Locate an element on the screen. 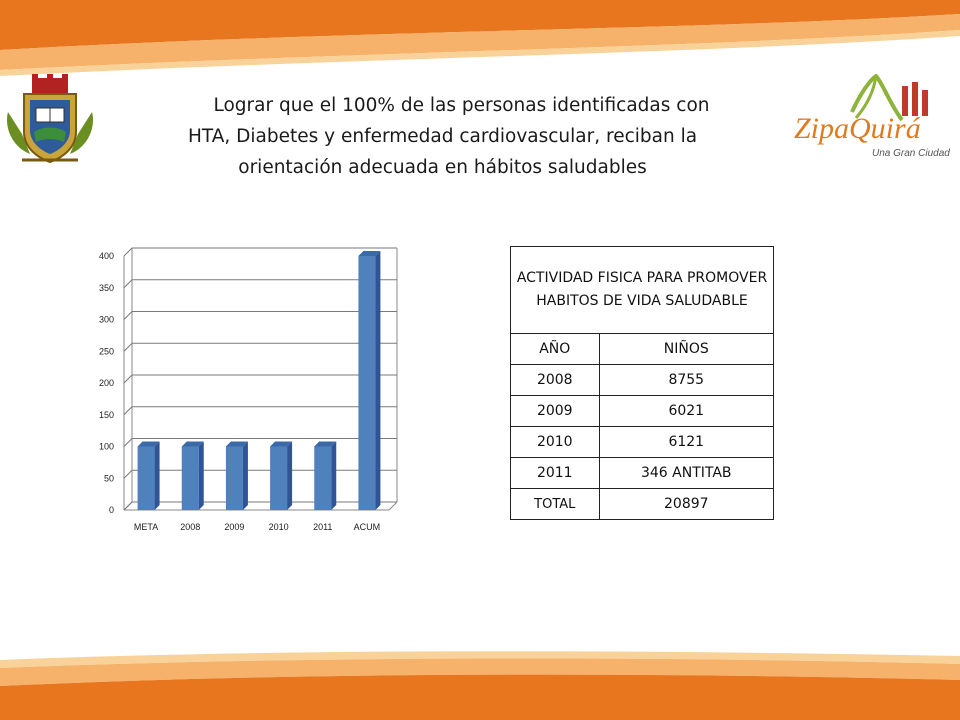 The width and height of the screenshot is (960, 720). bar-side-meta is located at coordinates (157, 475).